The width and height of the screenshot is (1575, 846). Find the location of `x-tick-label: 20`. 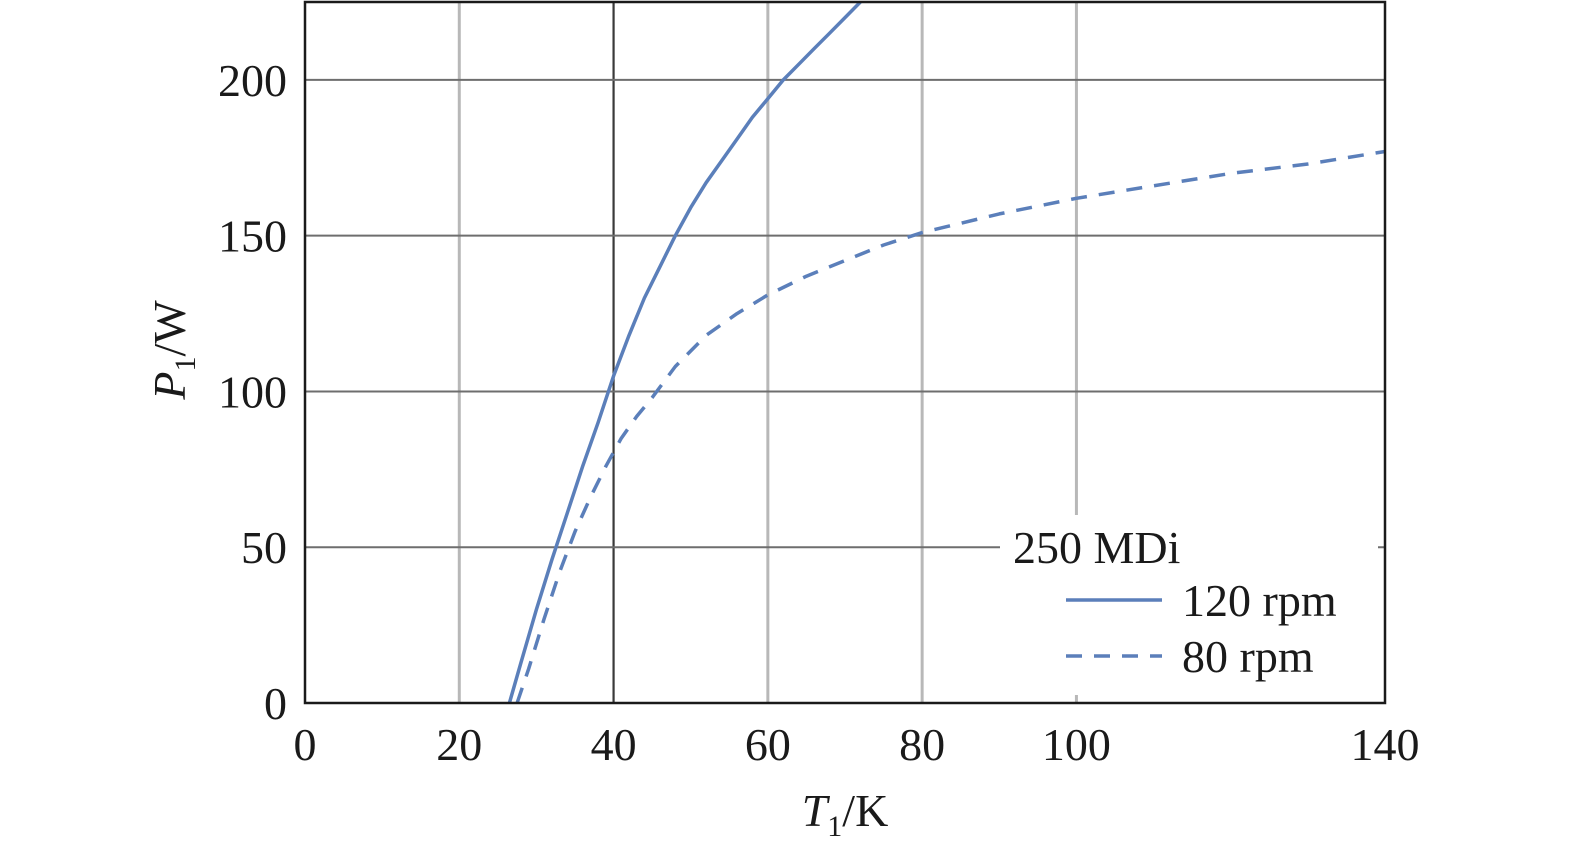

x-tick-label: 20 is located at coordinates (459, 744).